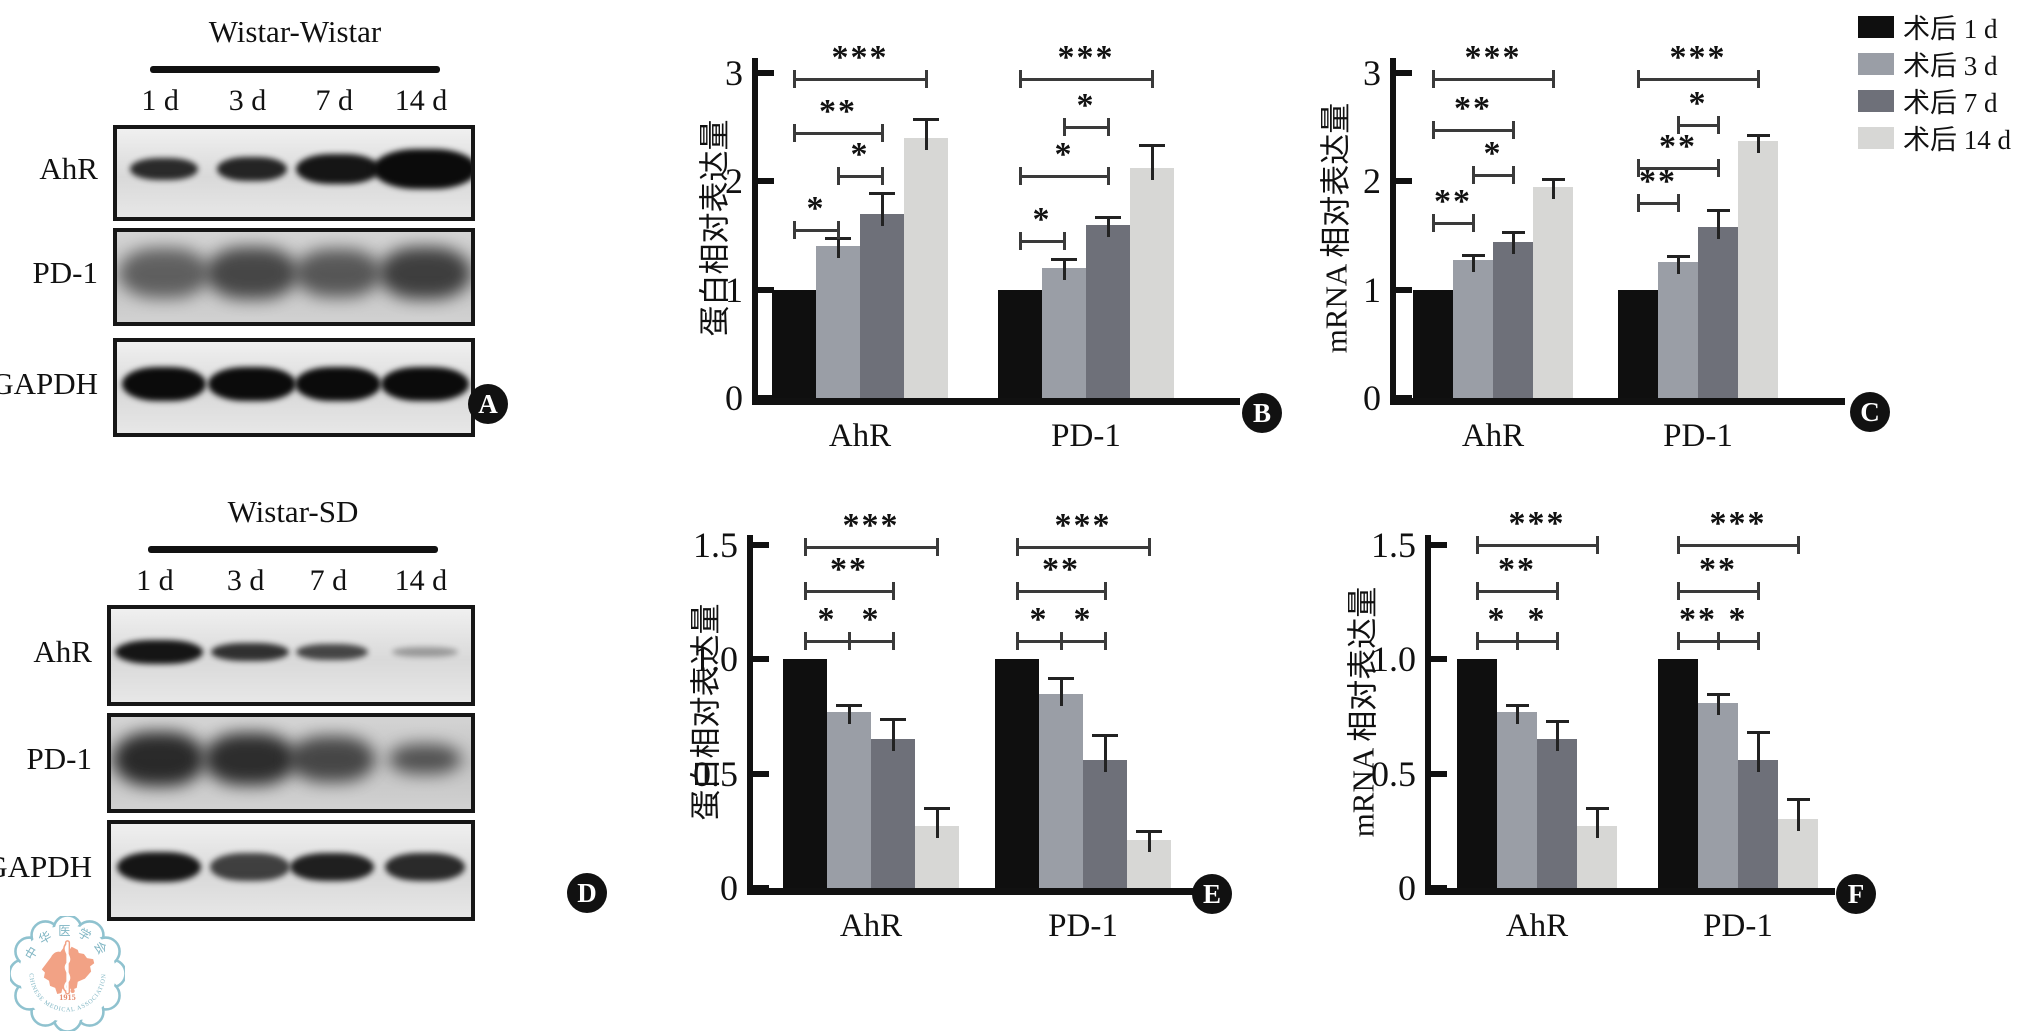 The height and width of the screenshot is (1031, 2042). I want to click on blot-band-lane1, so click(164, 383).